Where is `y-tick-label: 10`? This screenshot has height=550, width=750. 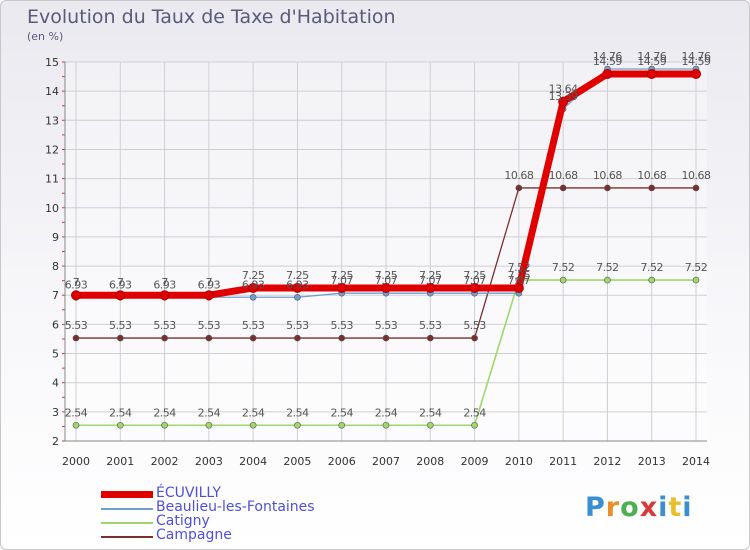
y-tick-label: 10 is located at coordinates (52, 208).